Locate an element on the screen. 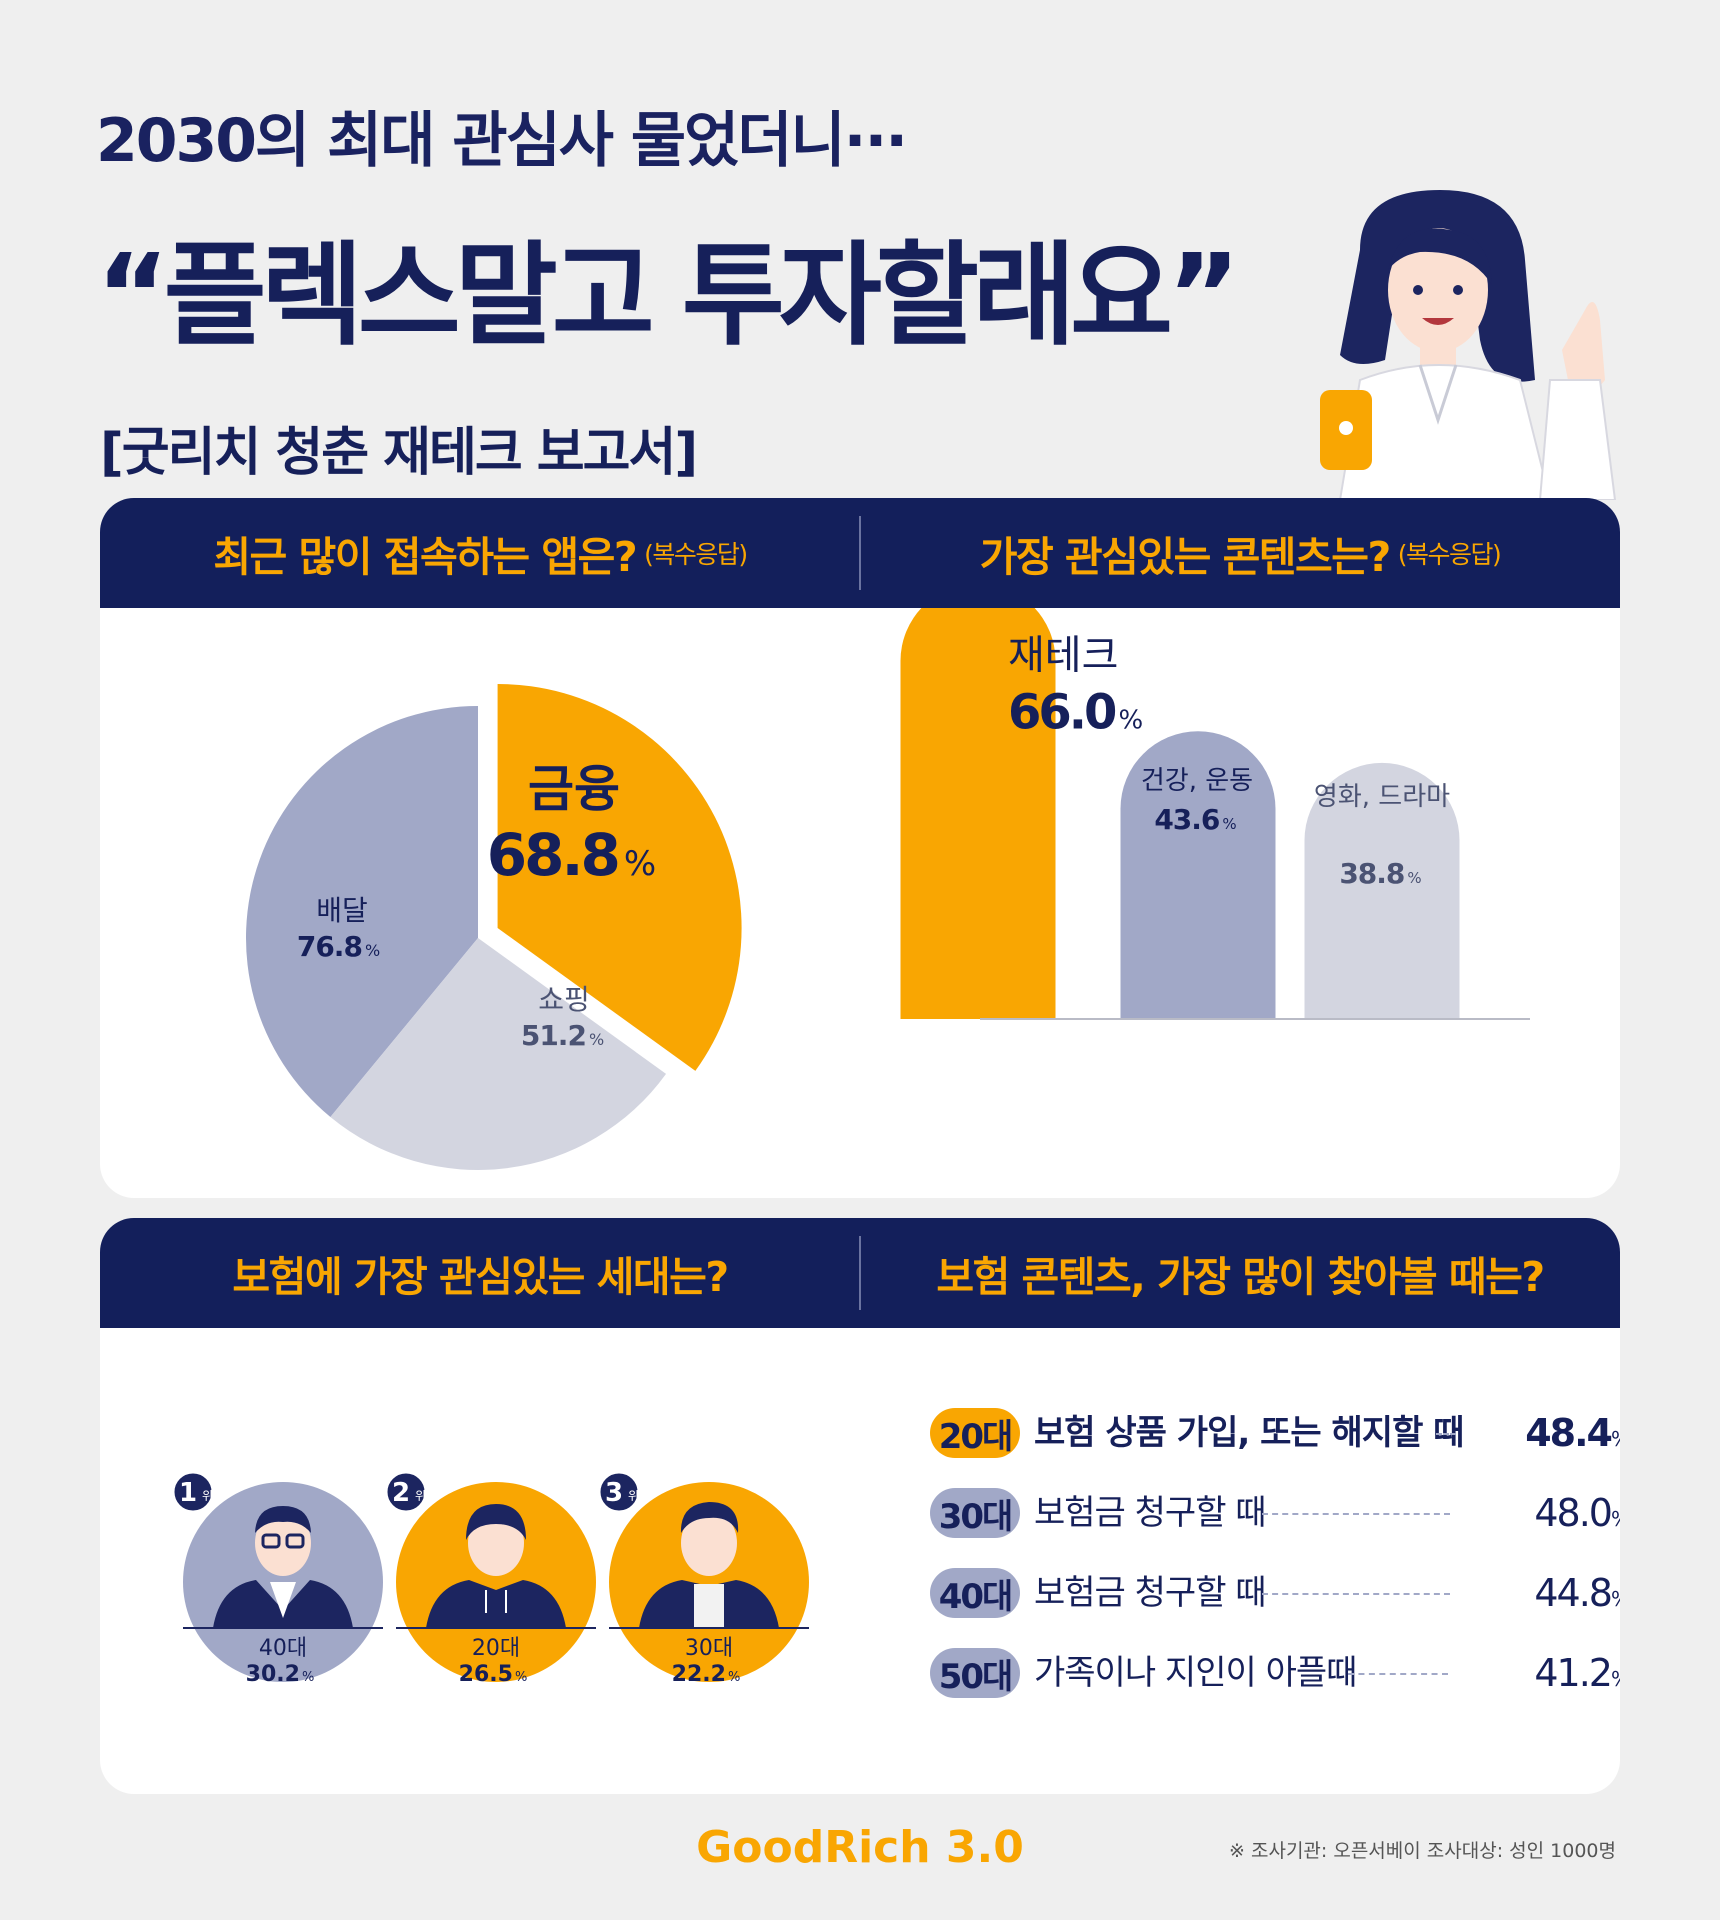  generation-rank-2: 2 위 20대 26.5% is located at coordinates (490, 1578).